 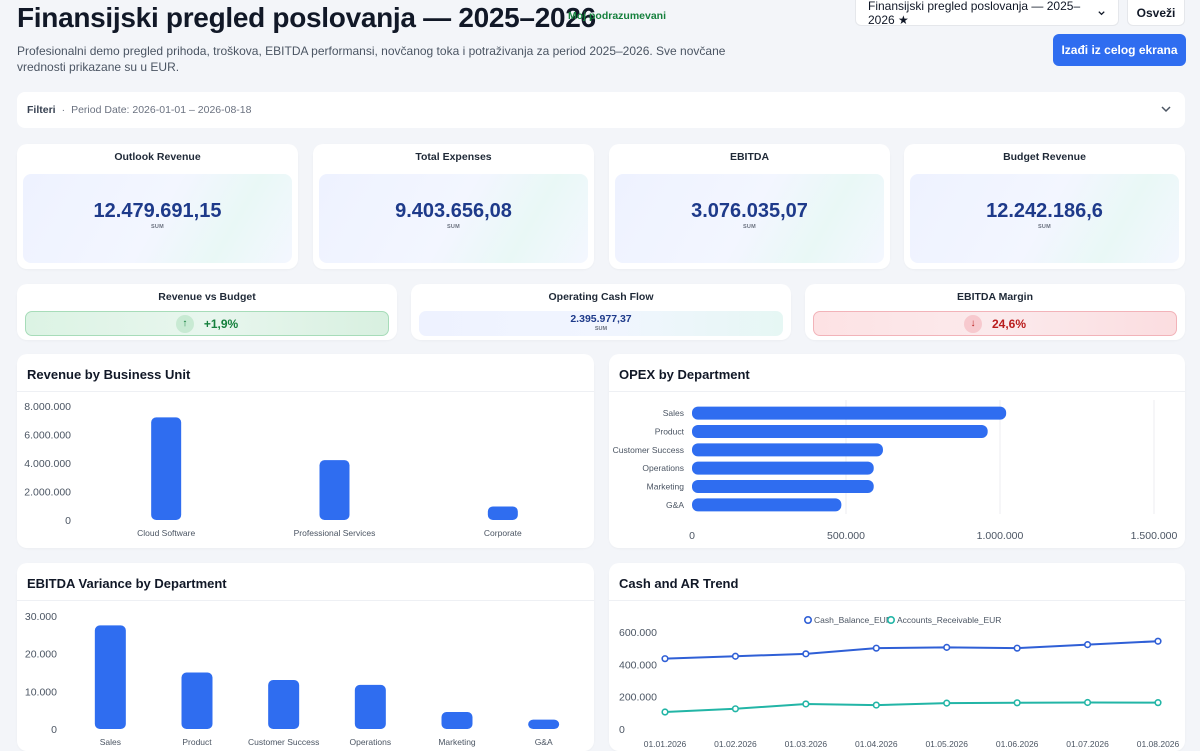 I want to click on legend-label: Accounts_Receivable_EUR, so click(x=949, y=620).